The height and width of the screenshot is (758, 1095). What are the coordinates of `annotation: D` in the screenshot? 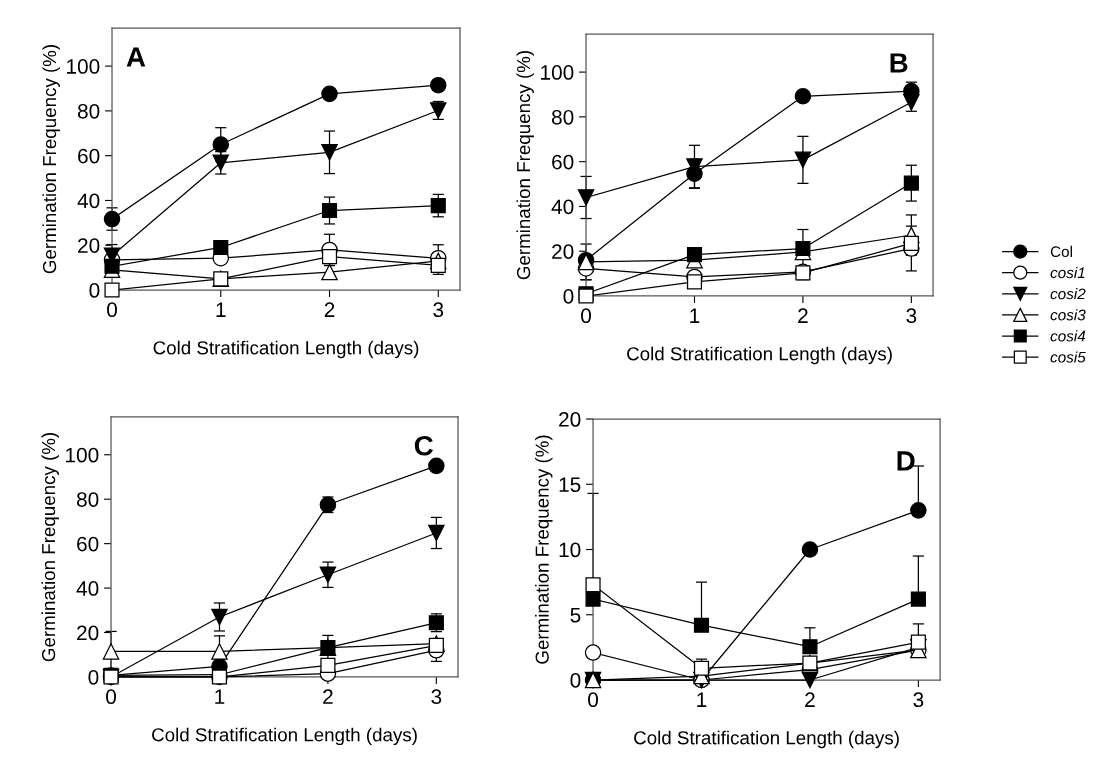 It's located at (906, 461).